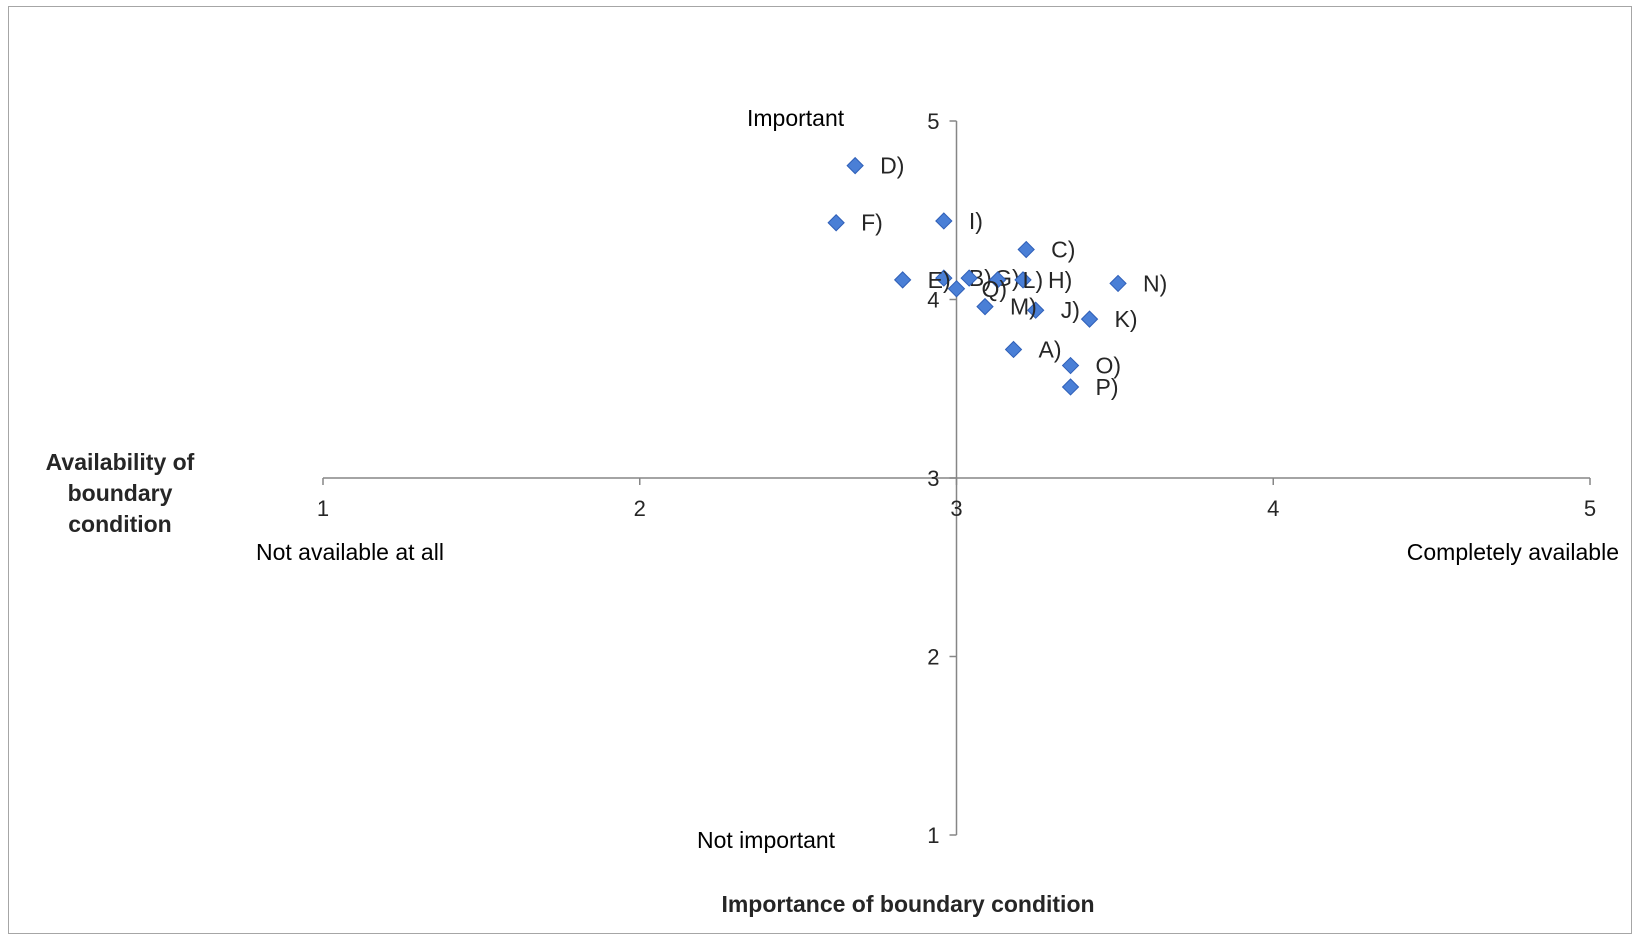 This screenshot has width=1637, height=938. What do you see at coordinates (796, 118) in the screenshot?
I see `y-max-annotation: Important` at bounding box center [796, 118].